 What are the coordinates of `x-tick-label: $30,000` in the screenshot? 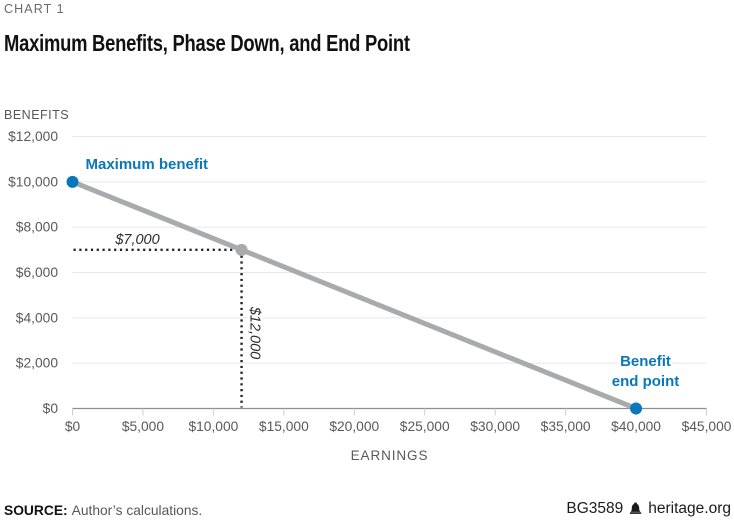 It's located at (495, 426).